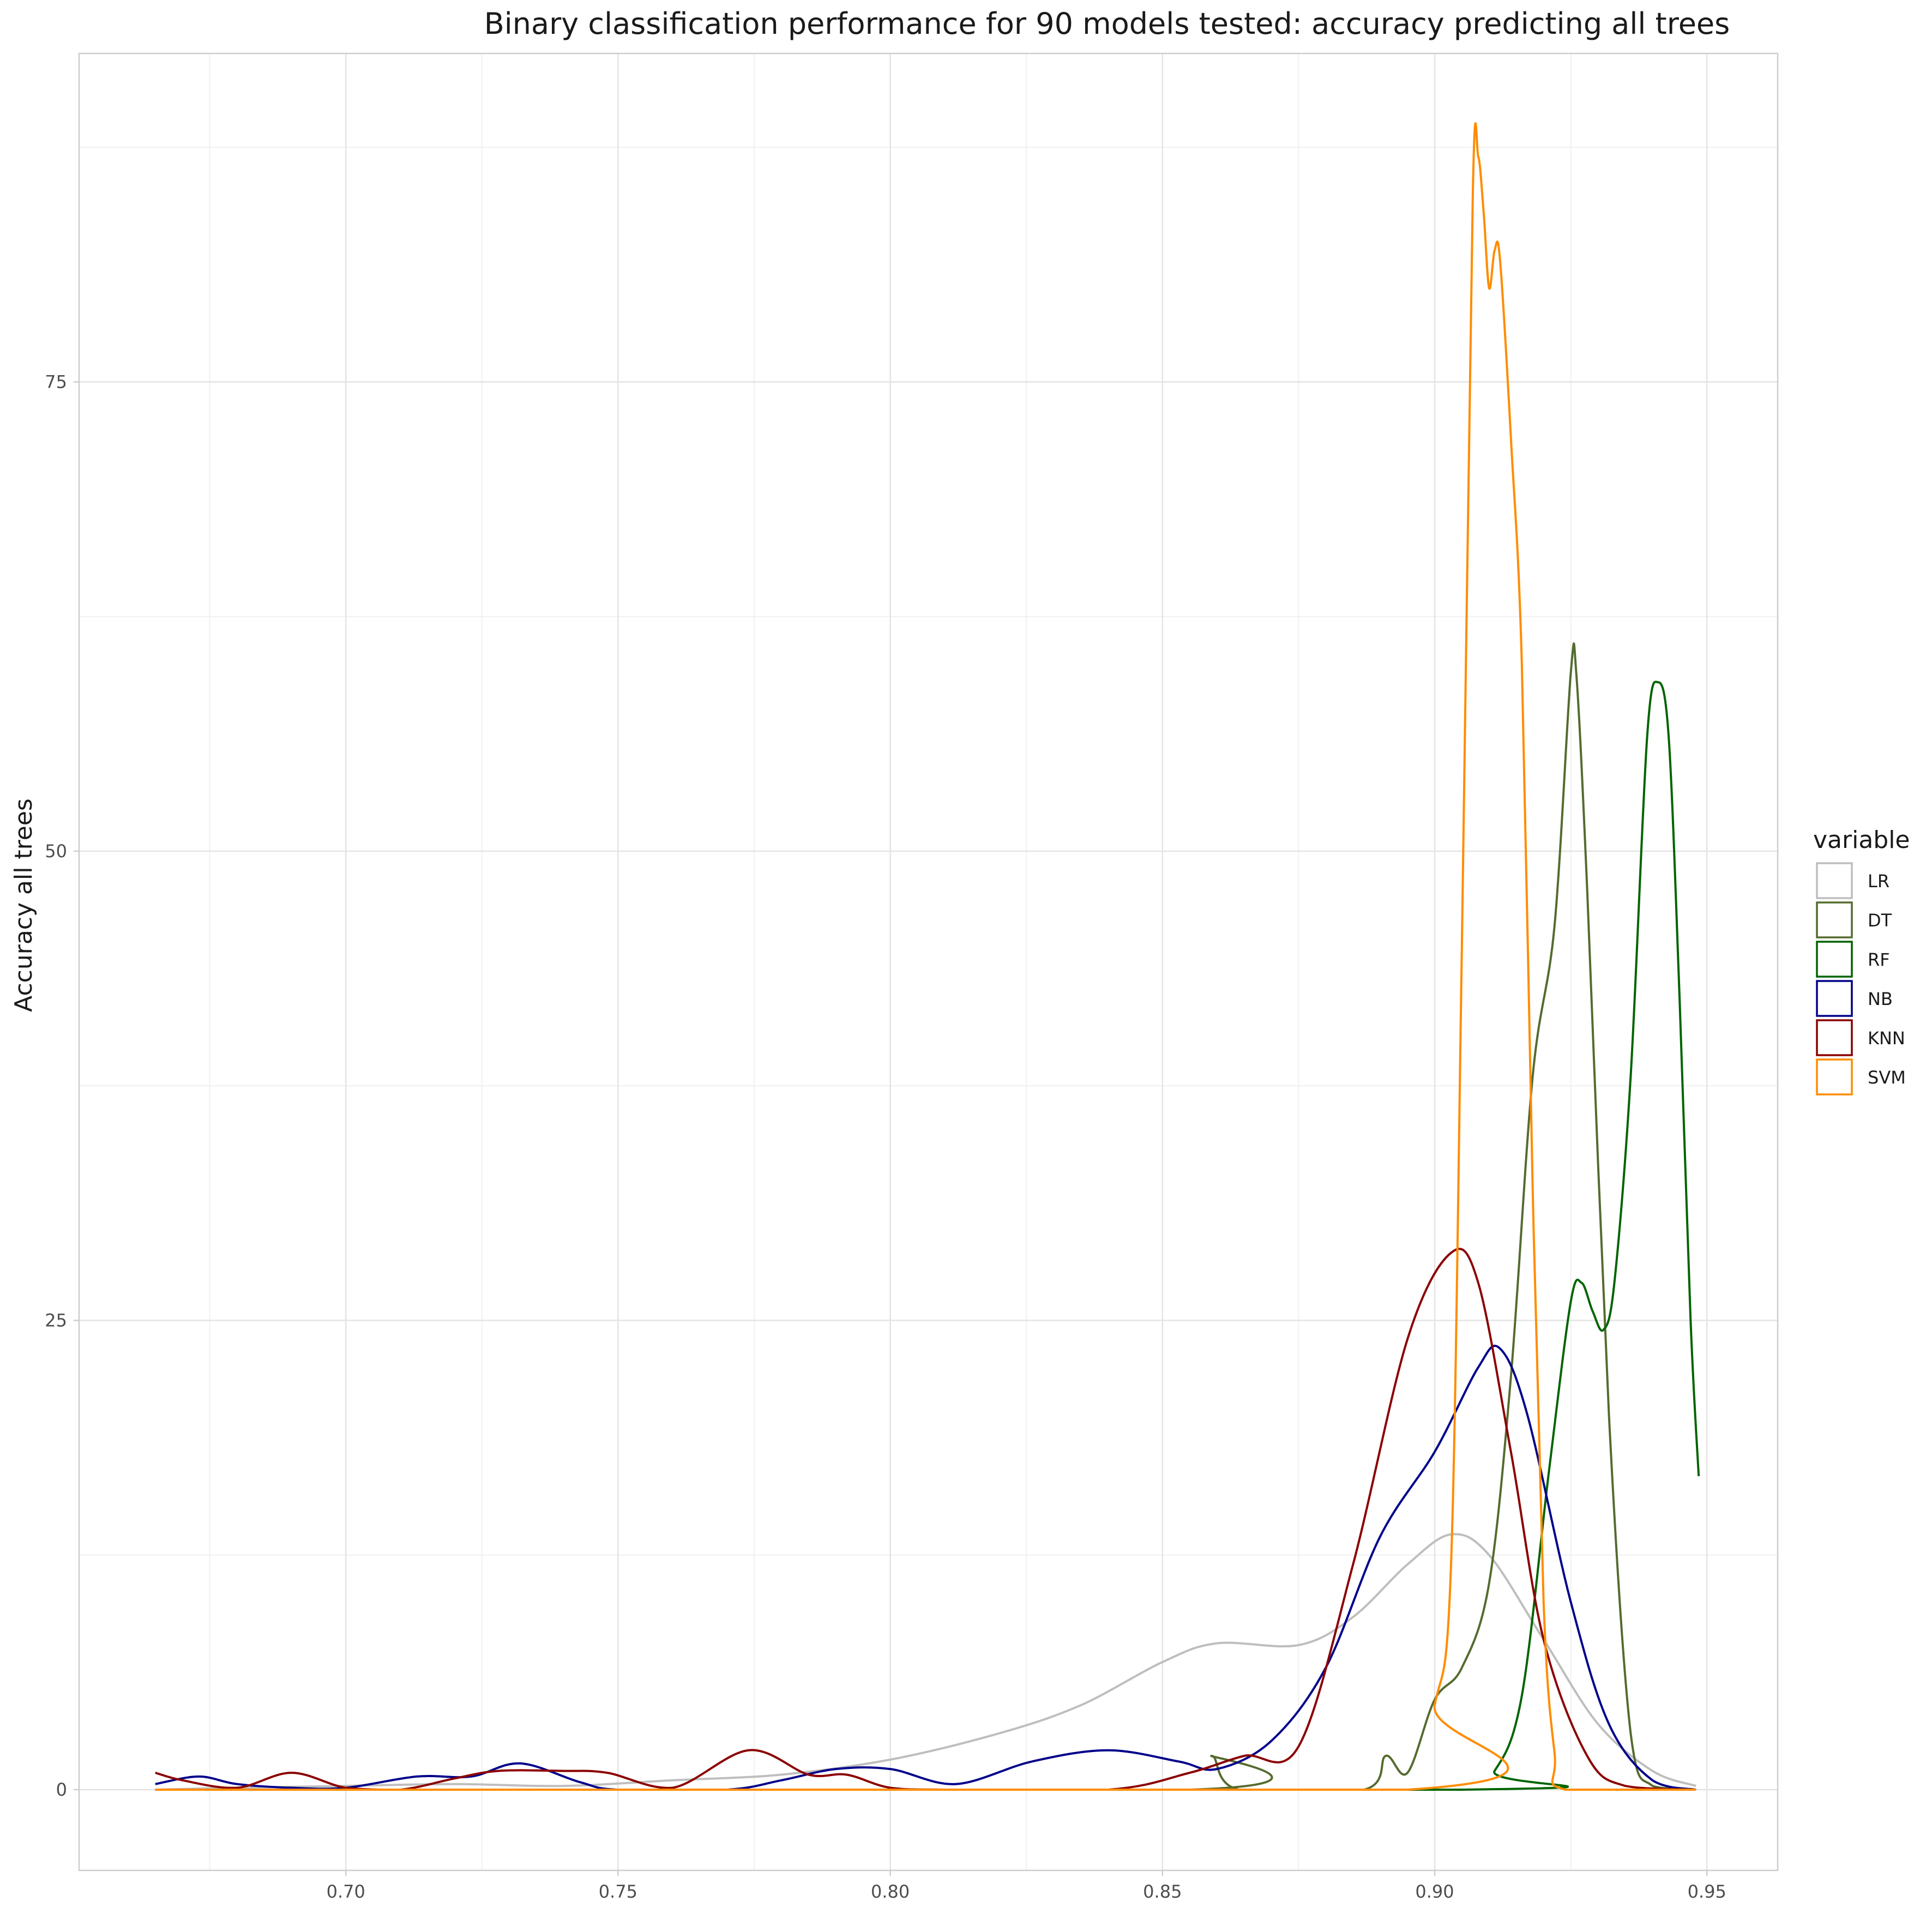 This screenshot has width=1932, height=1932. What do you see at coordinates (1886, 1038) in the screenshot?
I see `legend-label-knn: KNN` at bounding box center [1886, 1038].